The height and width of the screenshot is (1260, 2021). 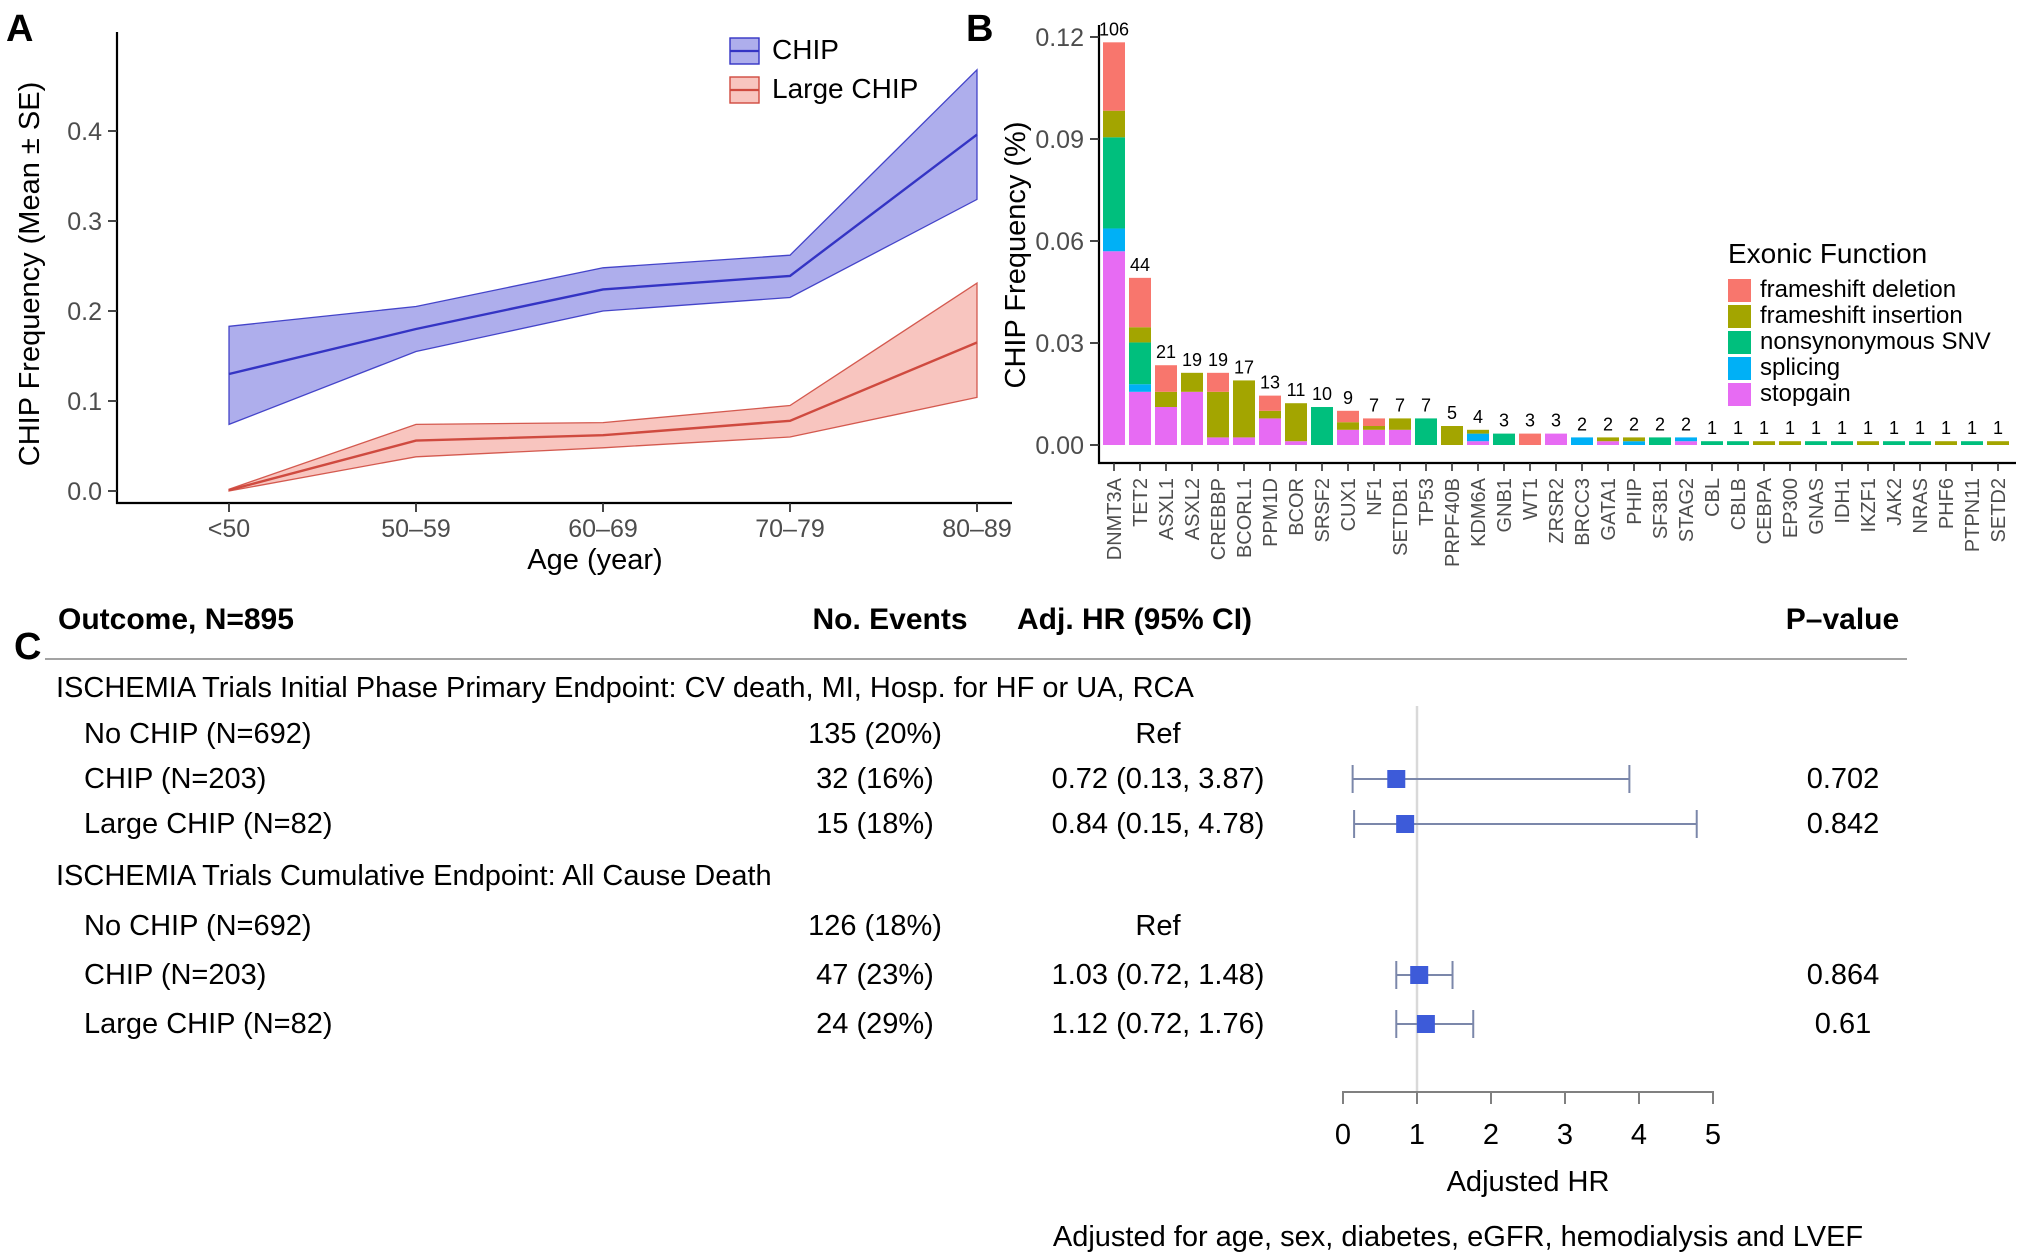 What do you see at coordinates (1843, 779) in the screenshot?
I see `p-value-cell: 0.702` at bounding box center [1843, 779].